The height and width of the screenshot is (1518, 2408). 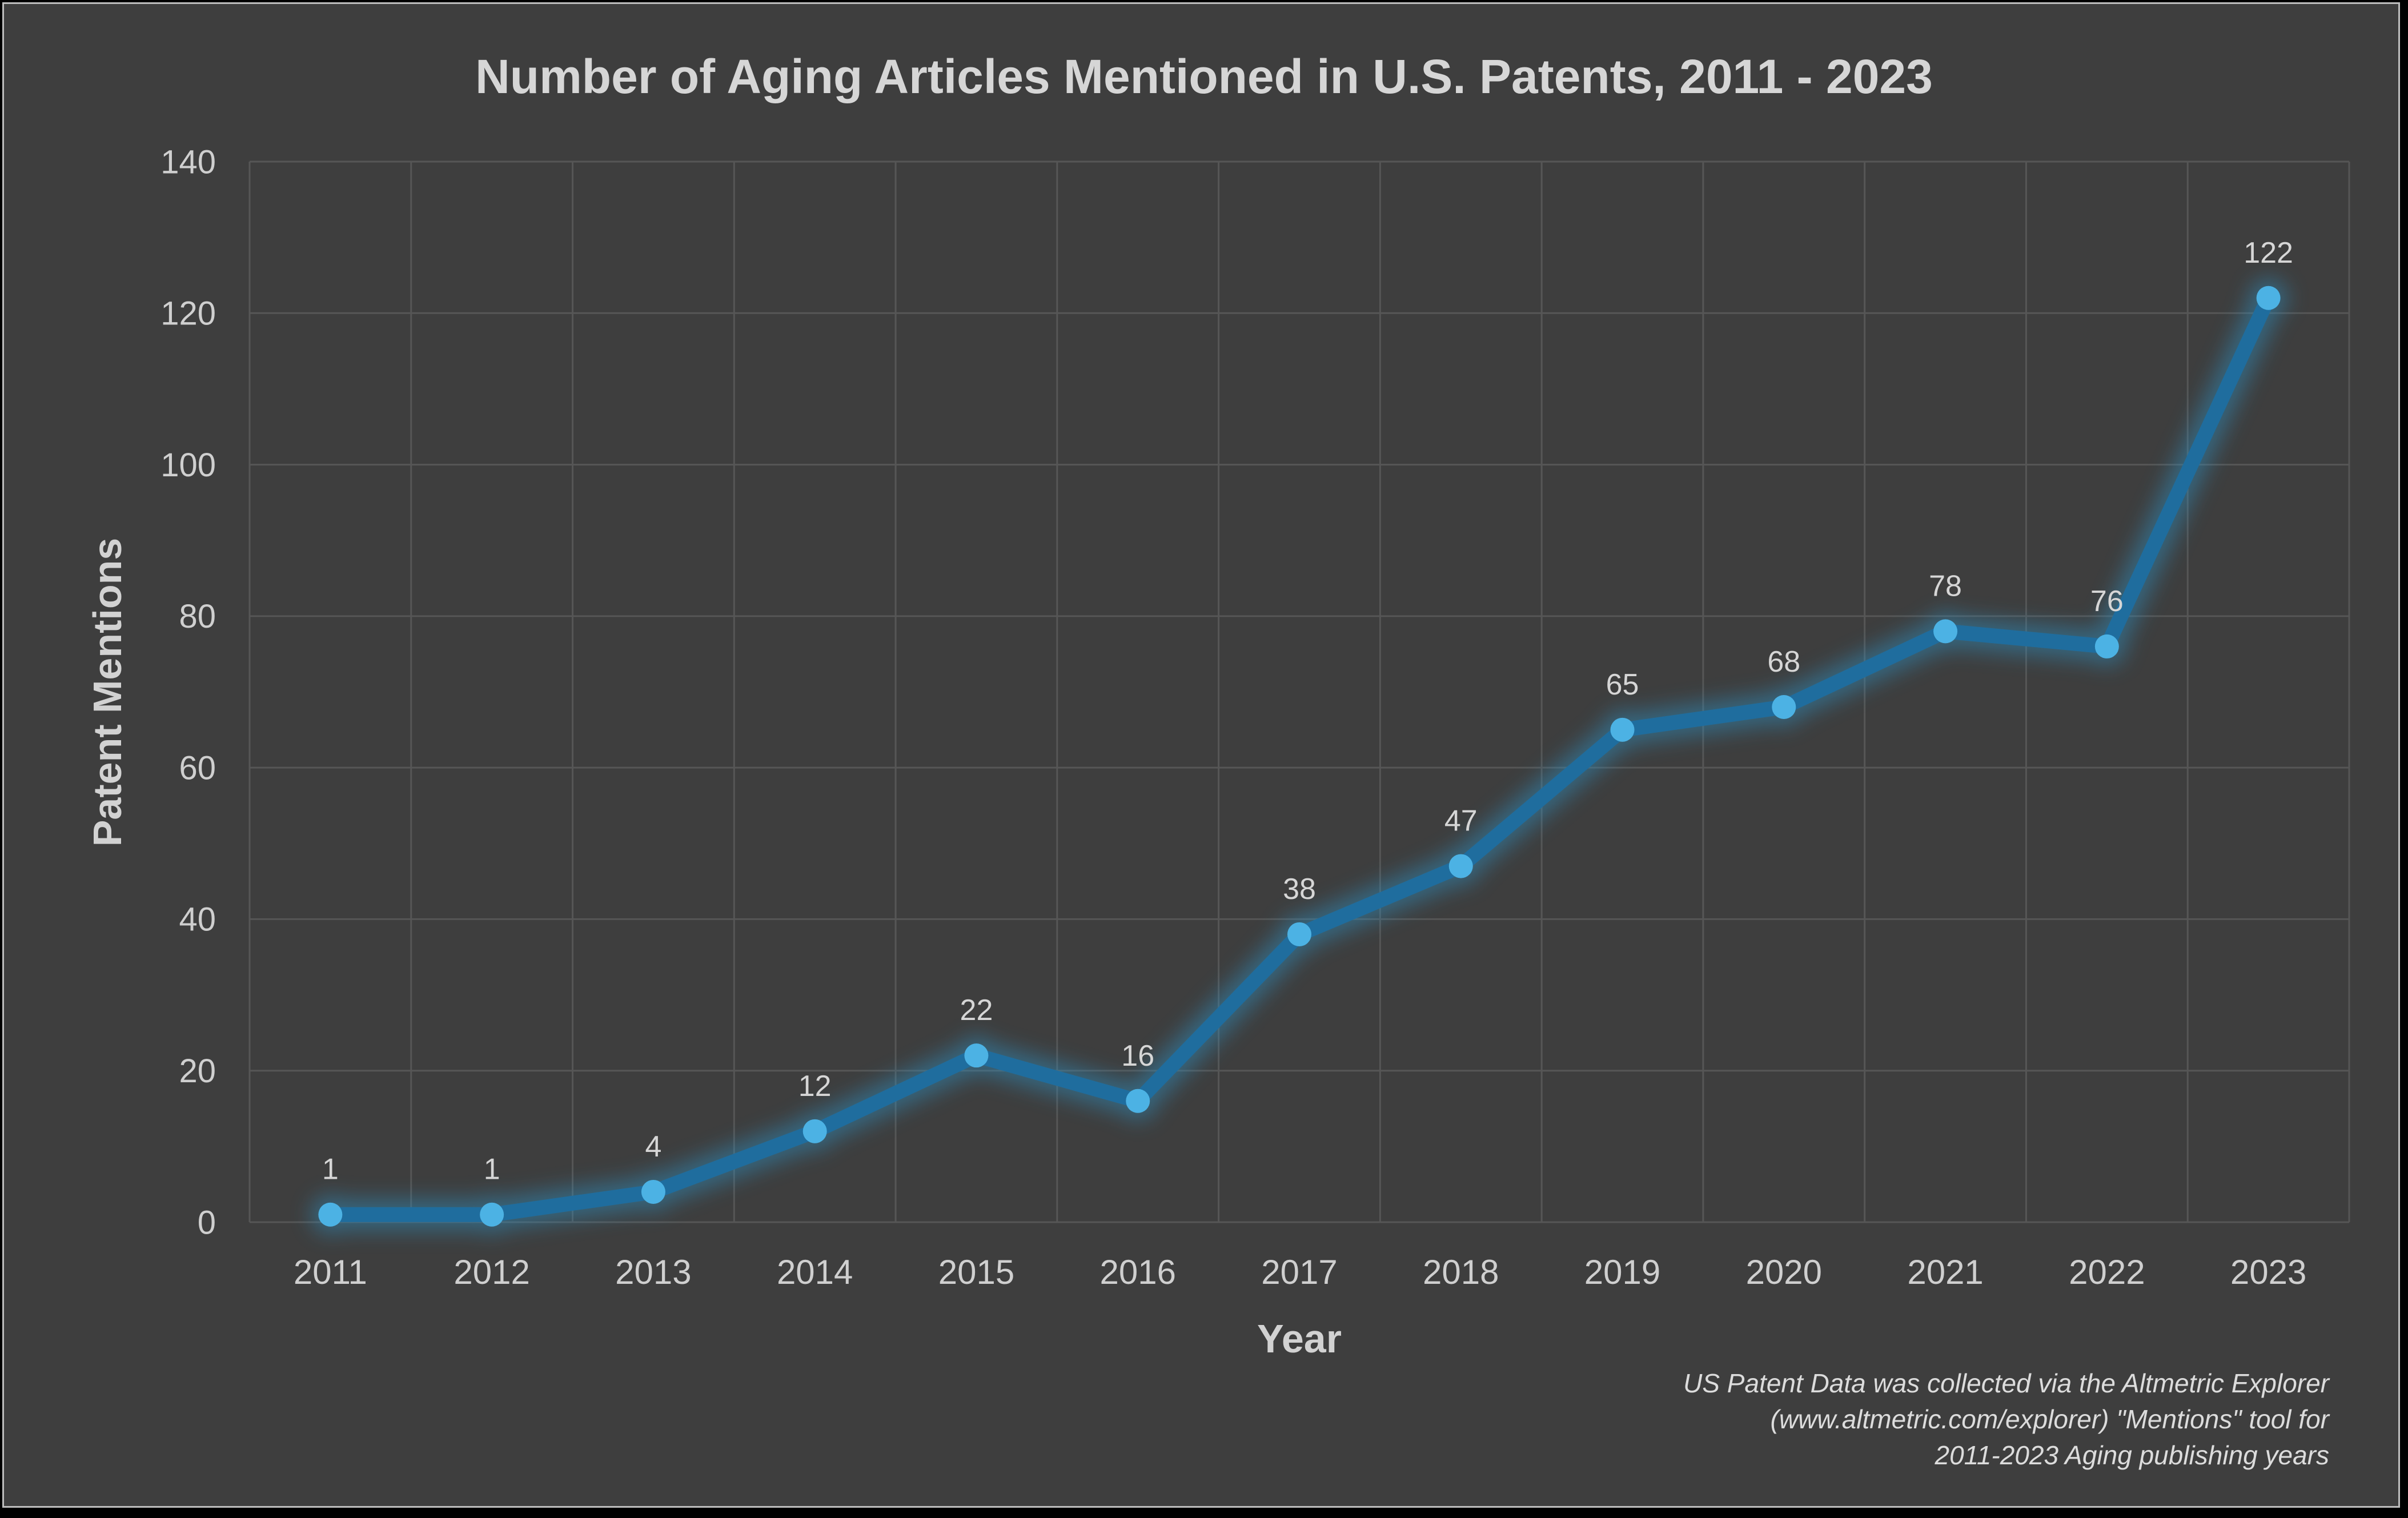 What do you see at coordinates (1137, 1272) in the screenshot?
I see `x-tick-label: 2016` at bounding box center [1137, 1272].